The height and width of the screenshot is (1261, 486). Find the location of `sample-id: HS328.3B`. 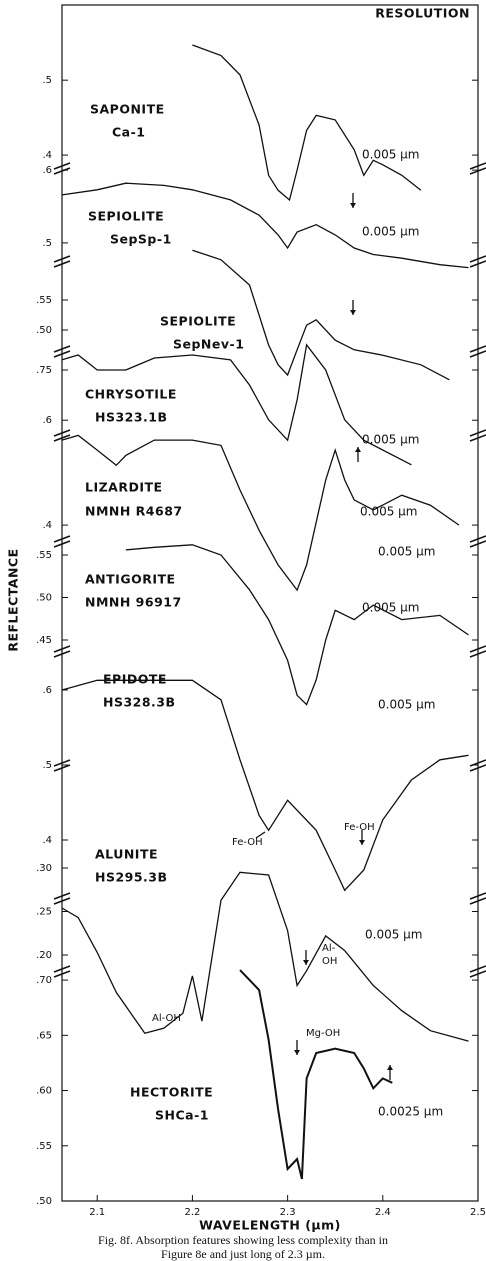

sample-id: HS328.3B is located at coordinates (139, 702).